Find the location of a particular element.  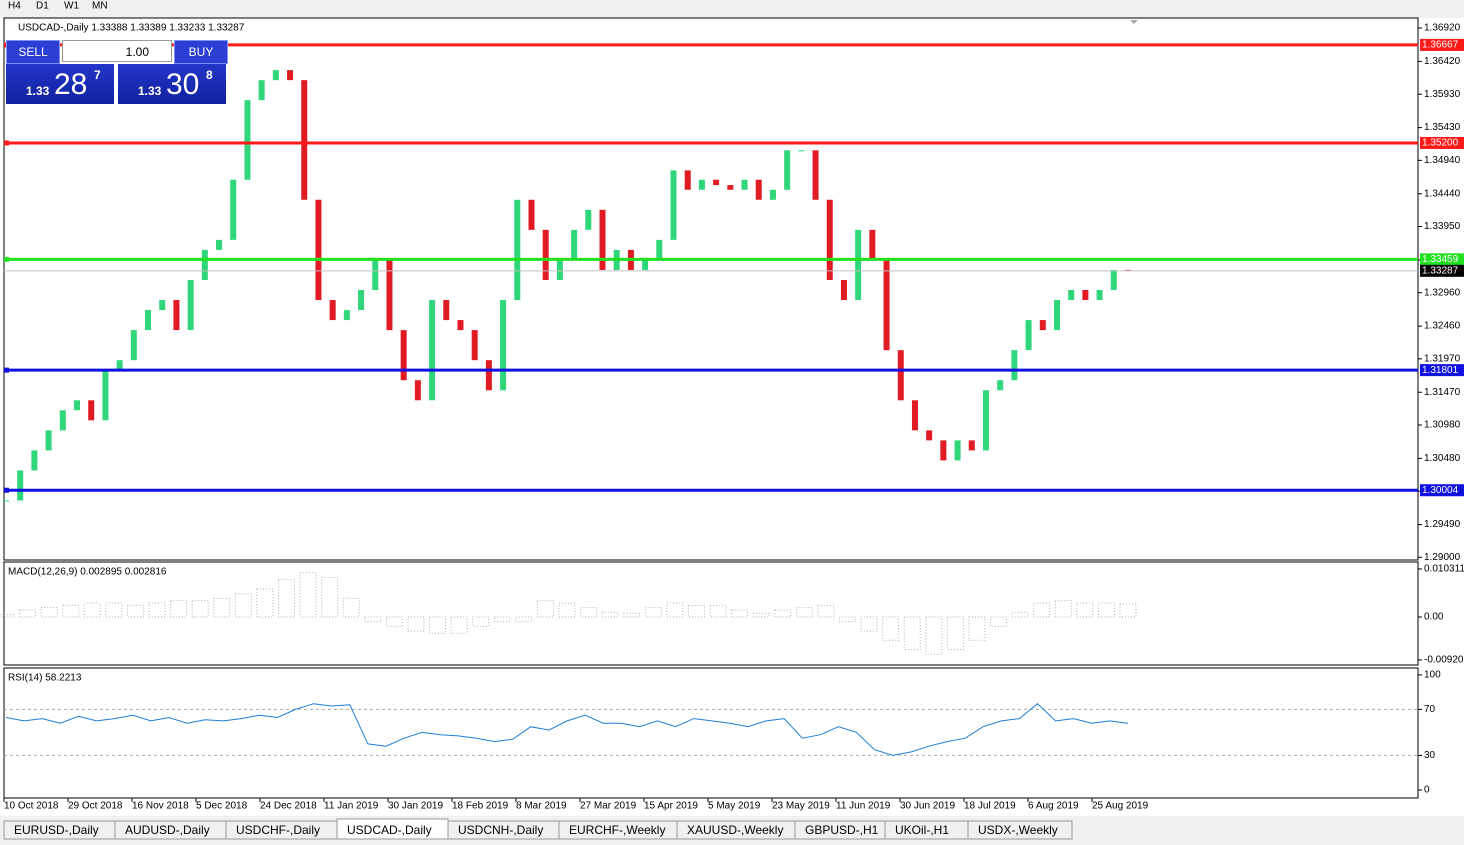

y-tick-label: 1.31470 is located at coordinates (1442, 392).